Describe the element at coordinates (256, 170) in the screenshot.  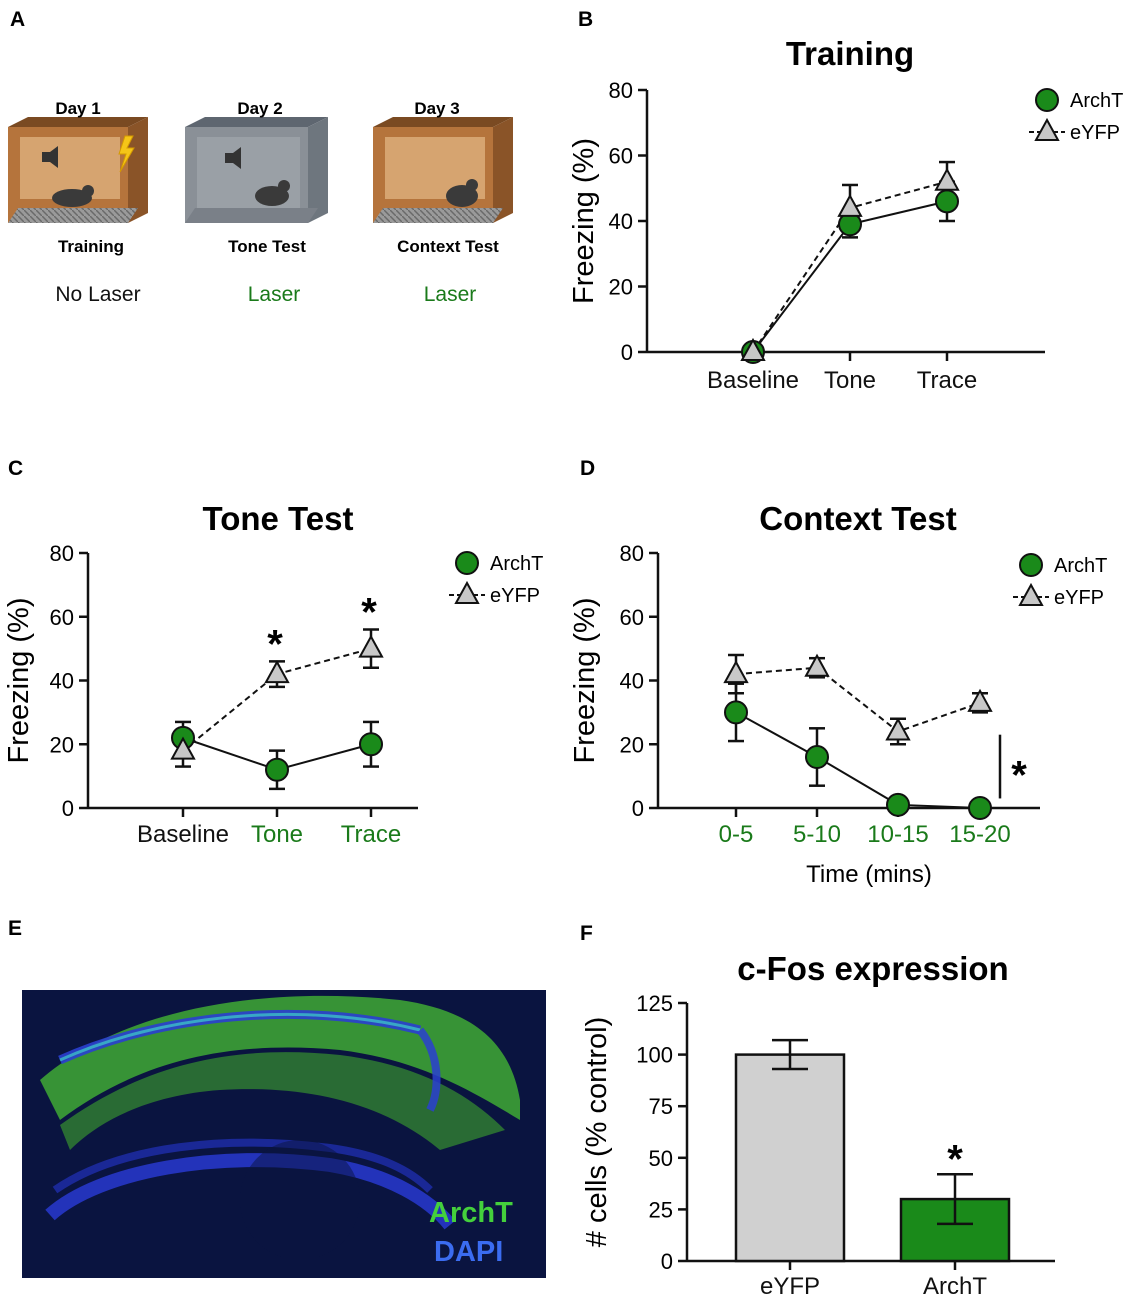
I see `tone-test-box-illustration` at that location.